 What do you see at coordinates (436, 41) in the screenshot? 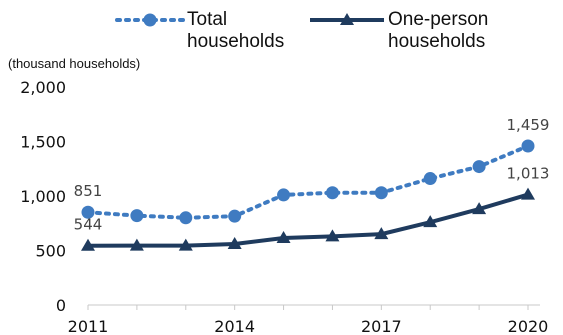
I see `legend-one-person-label-line2: households` at bounding box center [436, 41].